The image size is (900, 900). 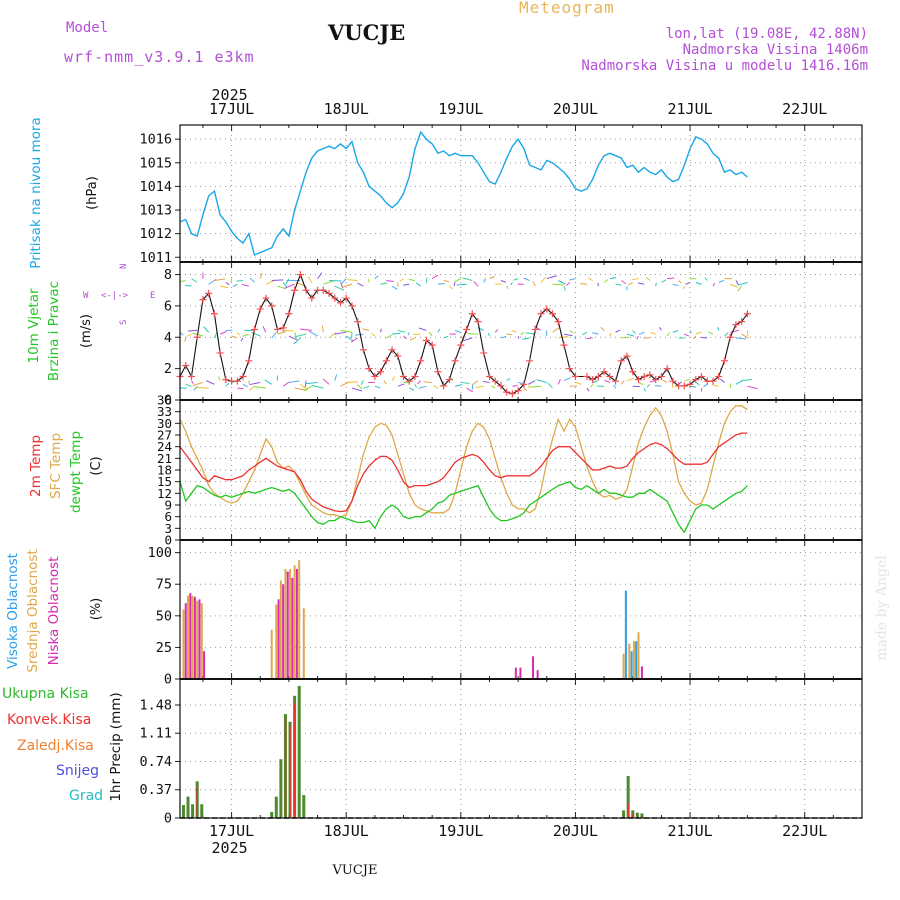 I want to click on lonlat-label: lon,lat (19.08E, 42.88N), so click(x=766, y=34).